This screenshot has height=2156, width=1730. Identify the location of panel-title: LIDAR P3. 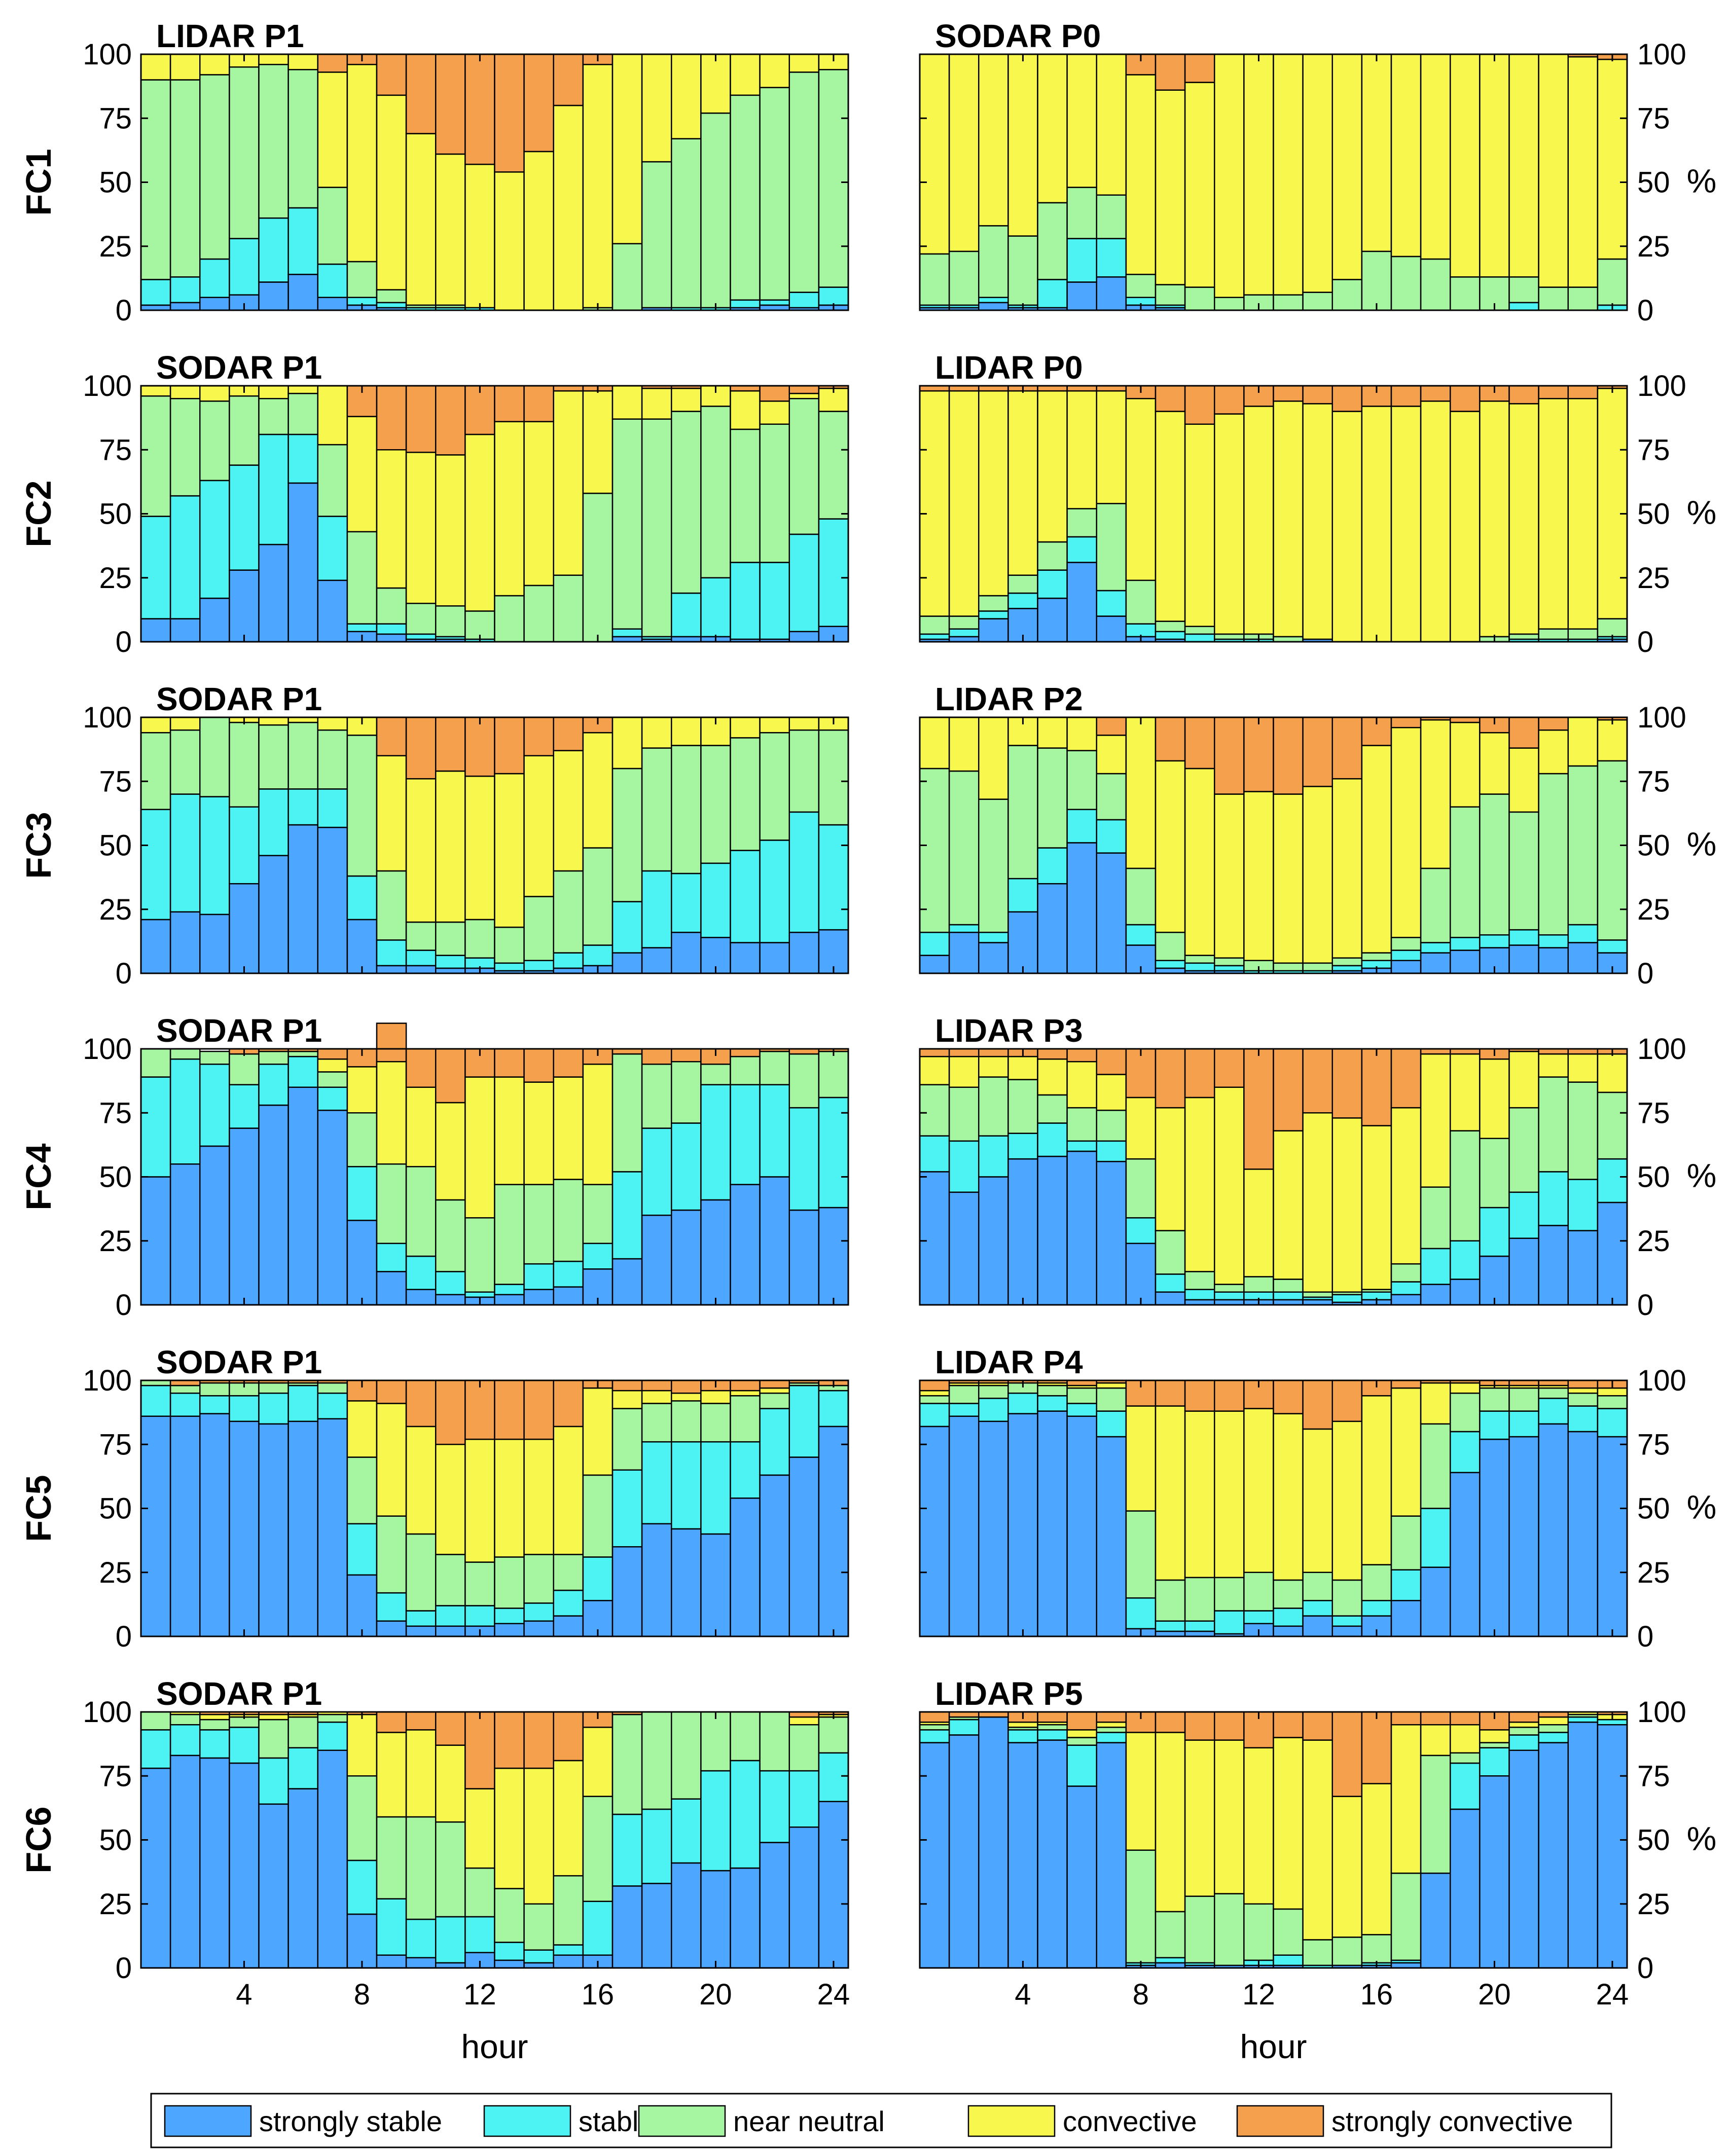
(1009, 1030).